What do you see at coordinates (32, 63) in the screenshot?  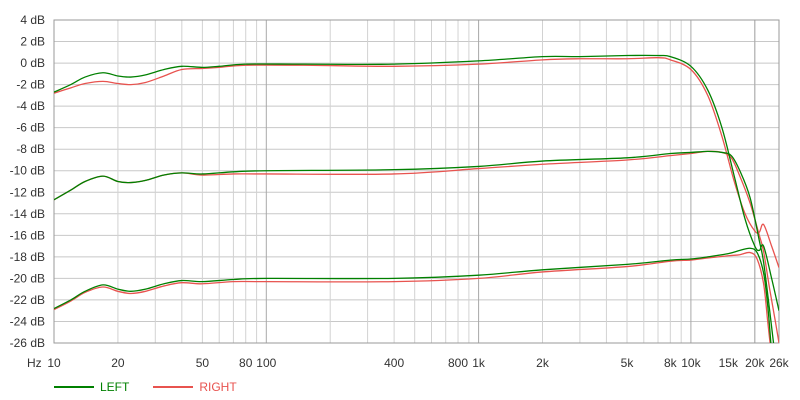 I see `y-tick-label: 0 dB` at bounding box center [32, 63].